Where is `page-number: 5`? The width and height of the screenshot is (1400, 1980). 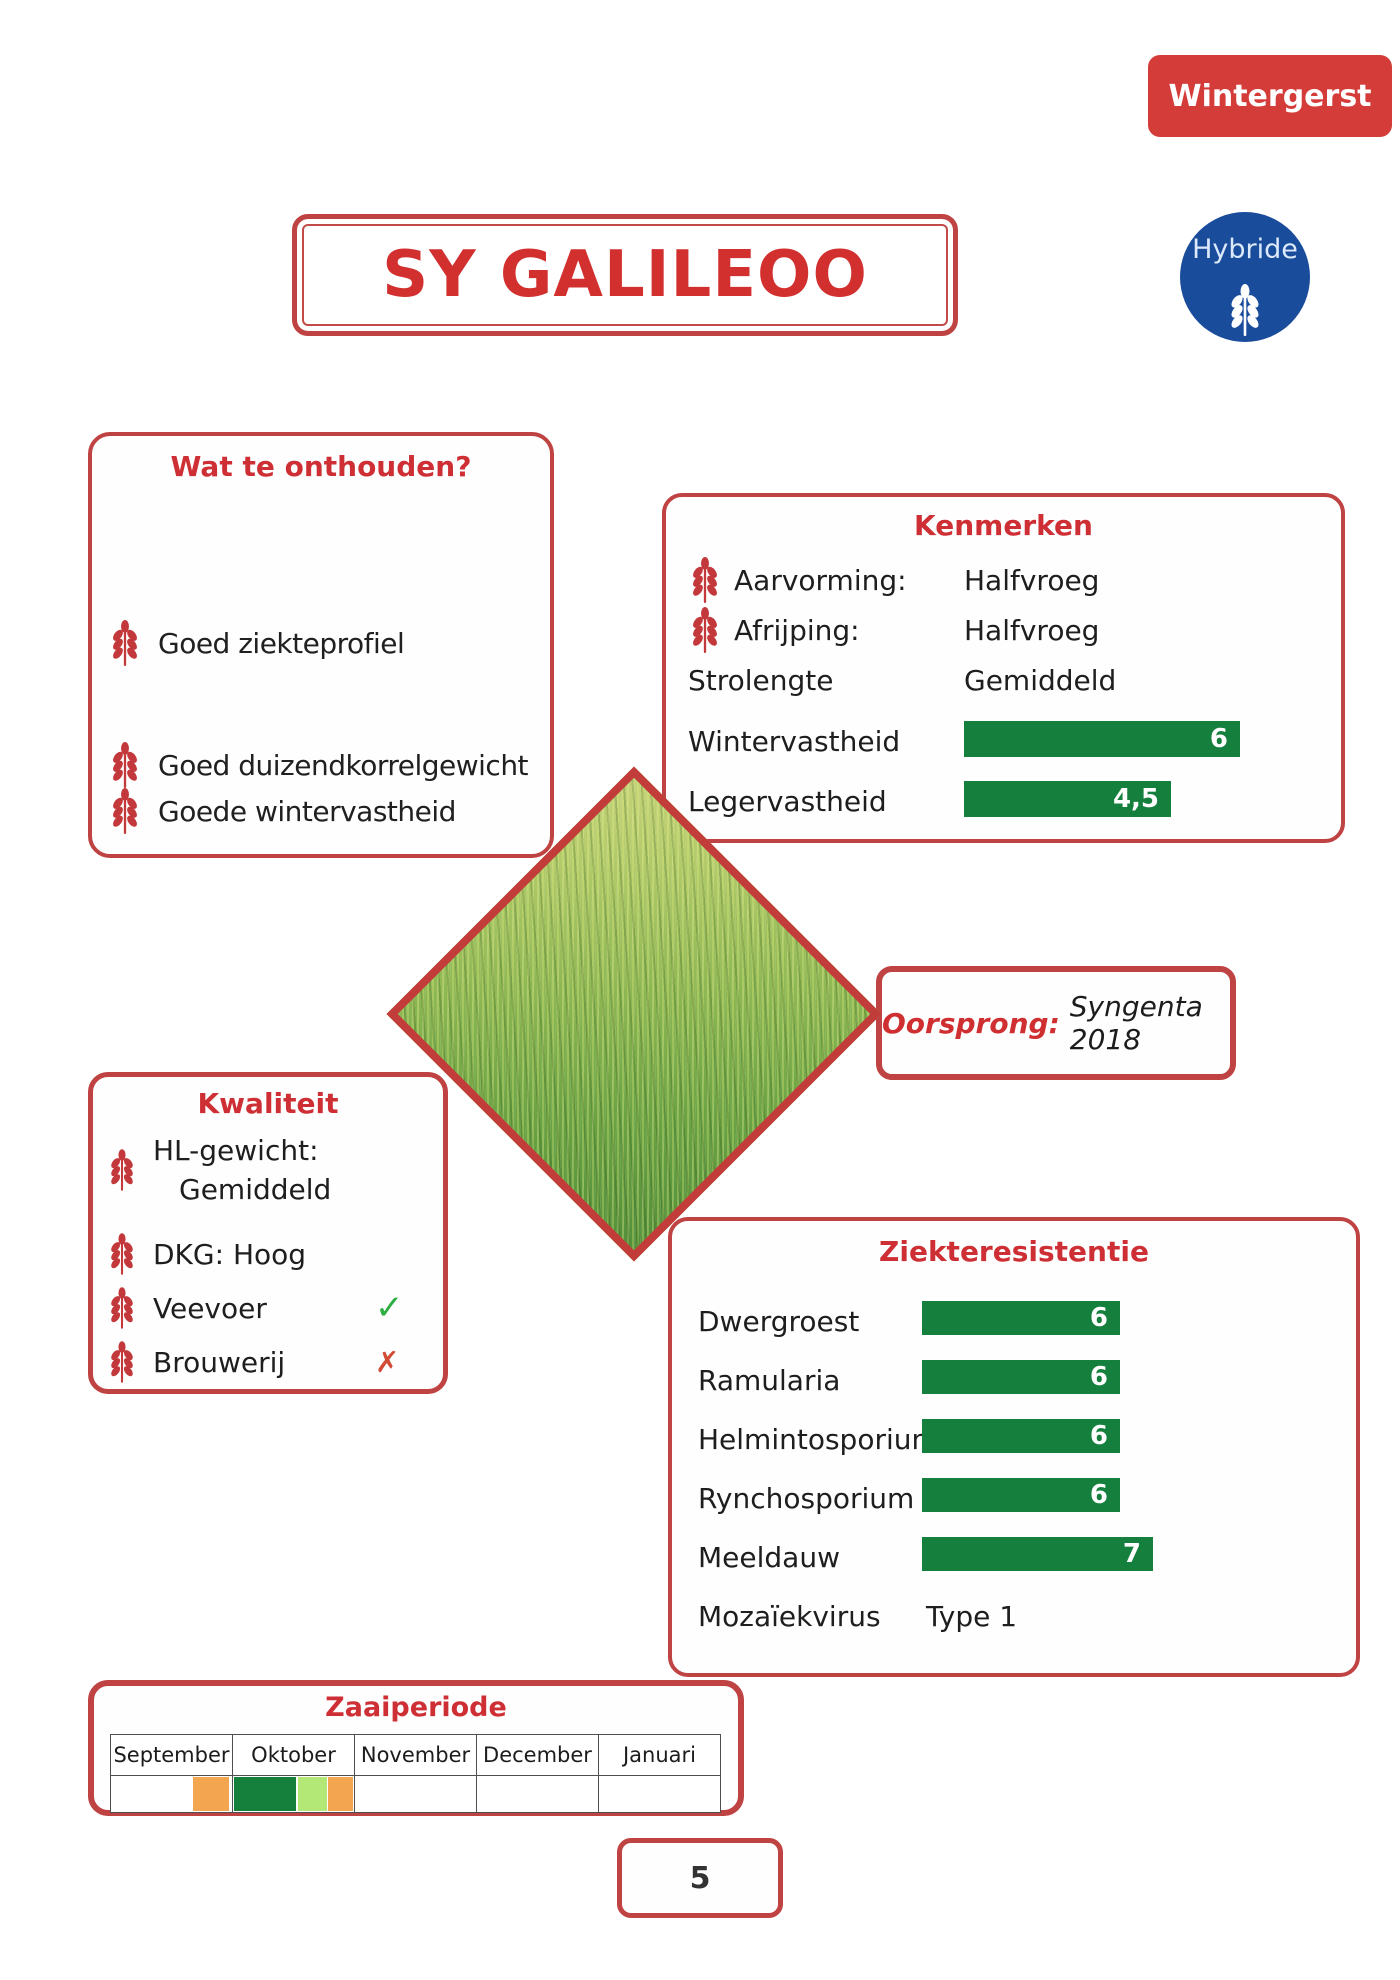 page-number: 5 is located at coordinates (700, 1878).